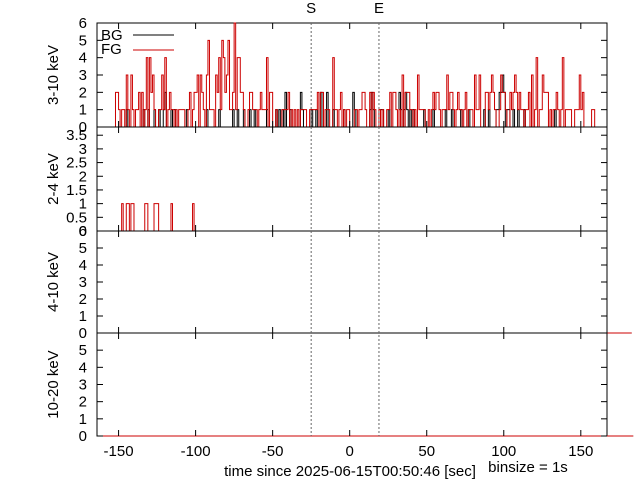 Image resolution: width=640 pixels, height=480 pixels. I want to click on x-tick-label: 50, so click(426, 451).